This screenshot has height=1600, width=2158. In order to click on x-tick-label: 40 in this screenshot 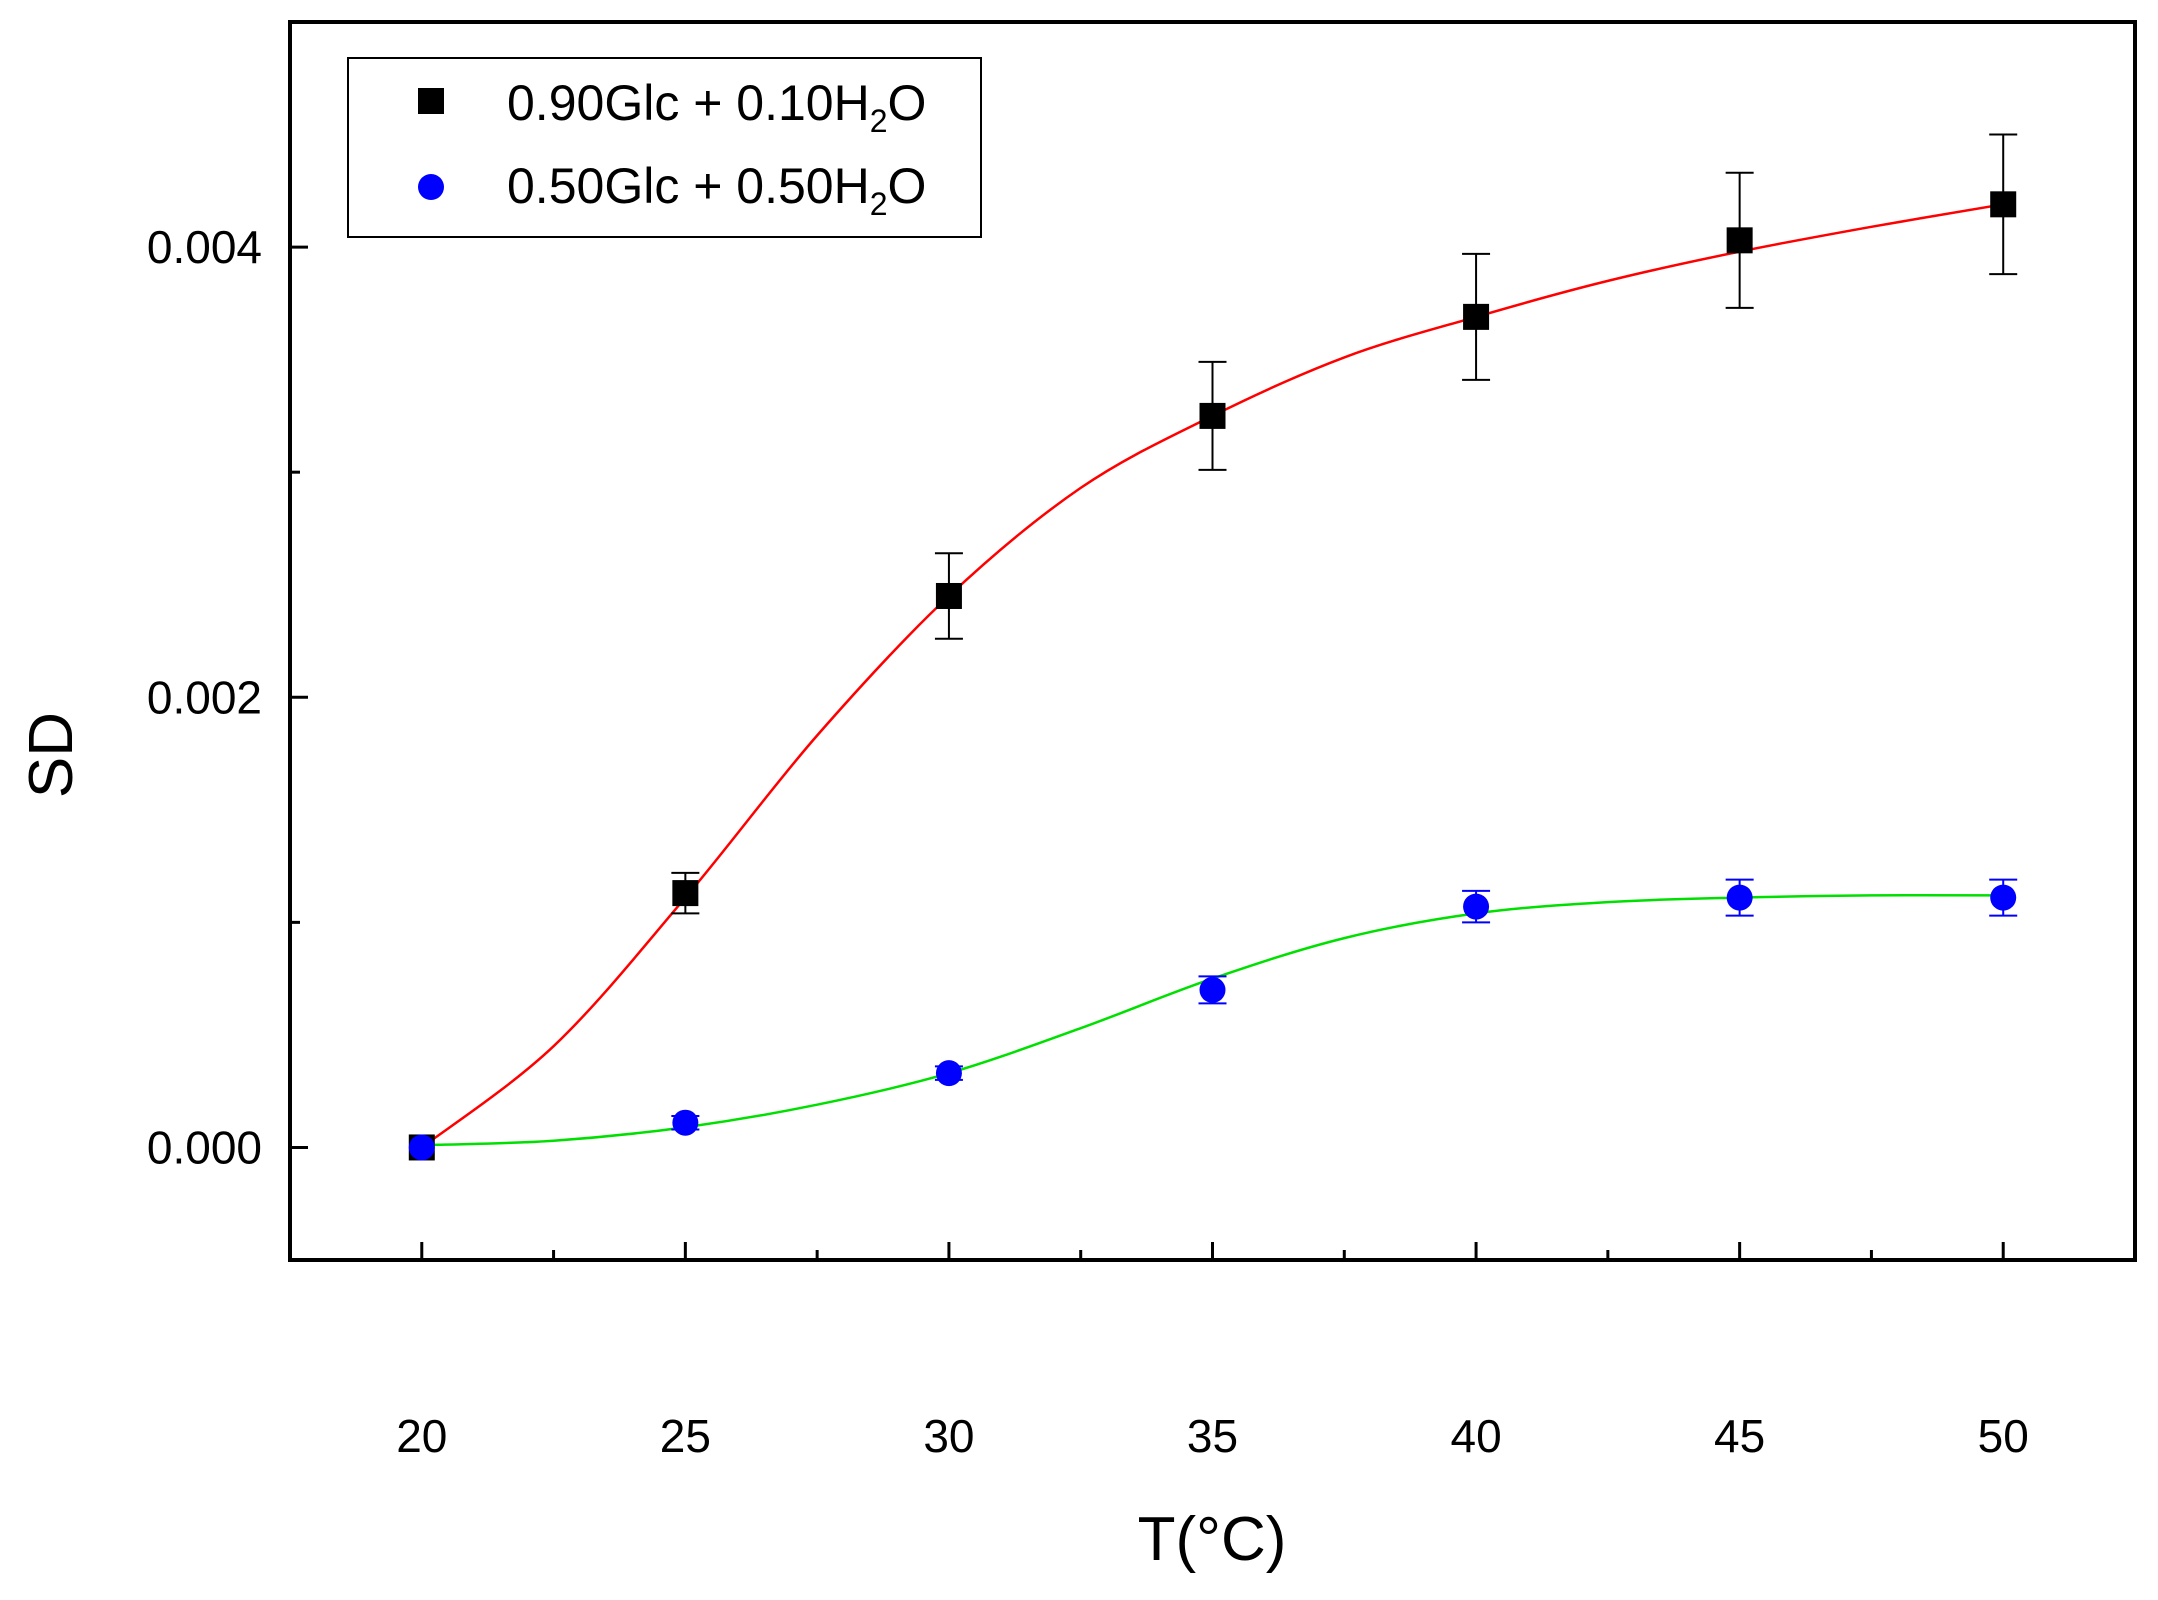, I will do `click(1475, 1436)`.